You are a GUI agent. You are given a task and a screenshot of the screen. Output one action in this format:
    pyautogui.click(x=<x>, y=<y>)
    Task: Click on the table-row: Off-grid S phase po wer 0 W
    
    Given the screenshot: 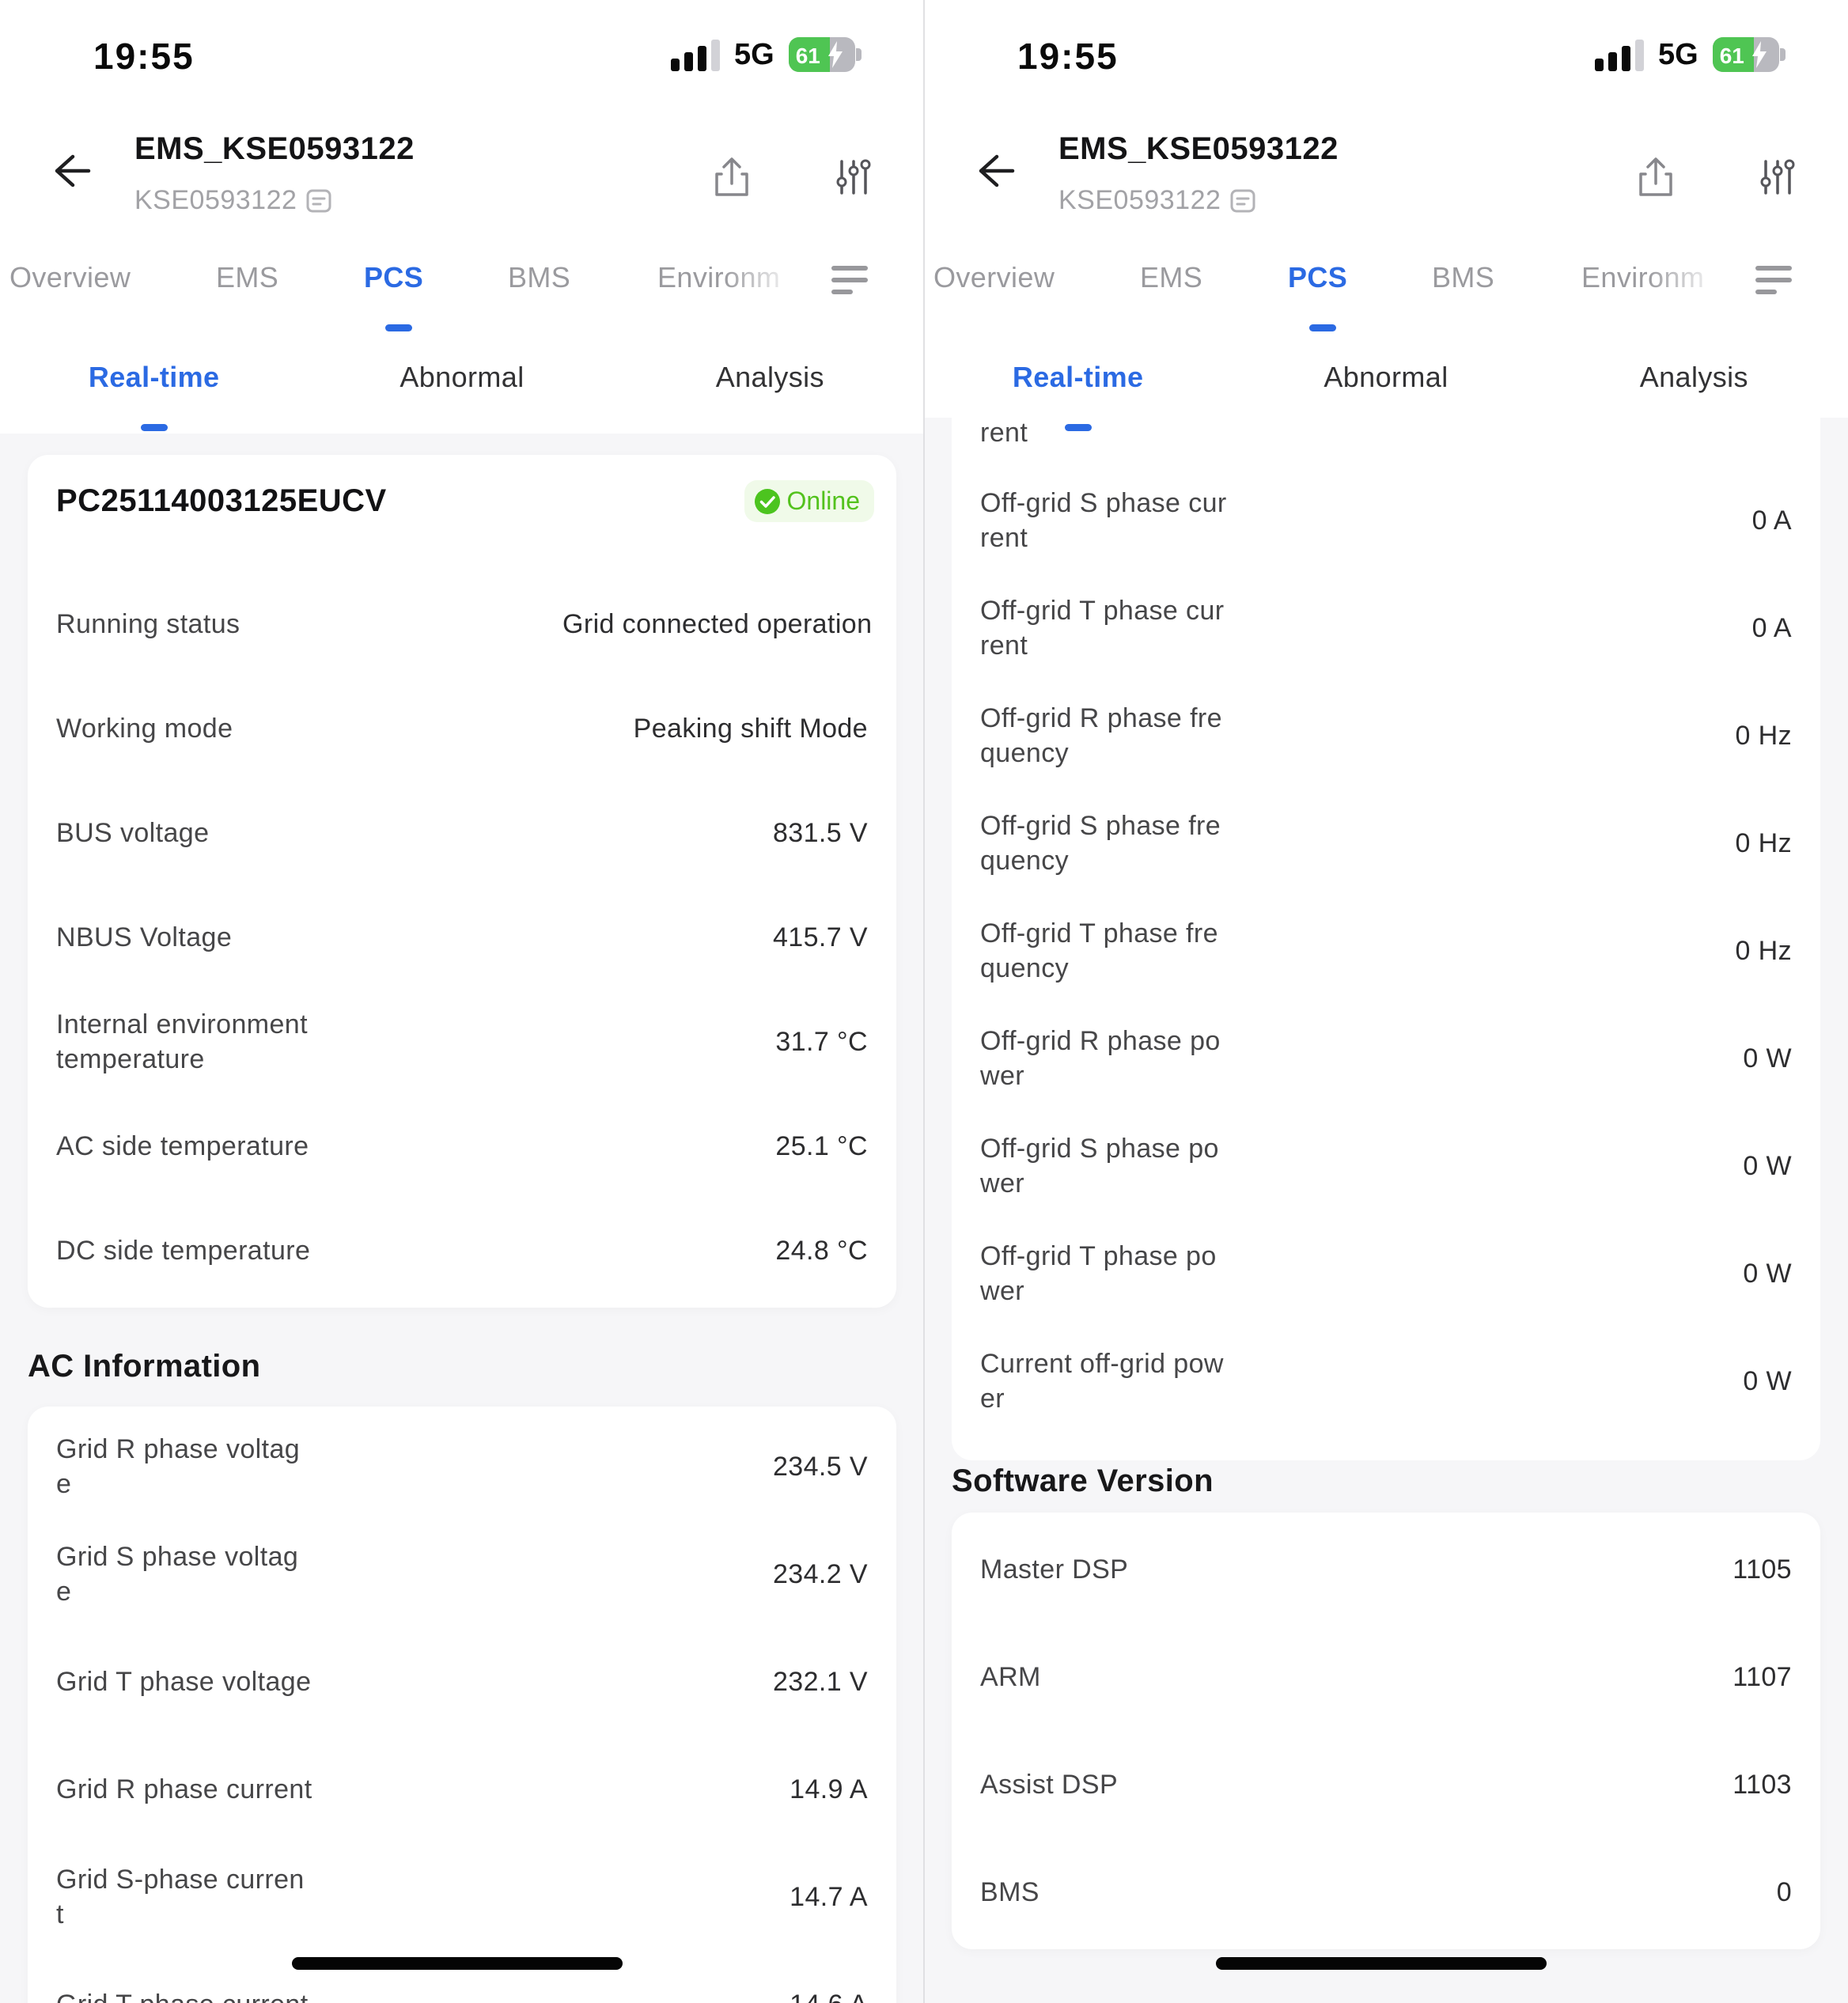 What is the action you would take?
    pyautogui.click(x=1386, y=1166)
    